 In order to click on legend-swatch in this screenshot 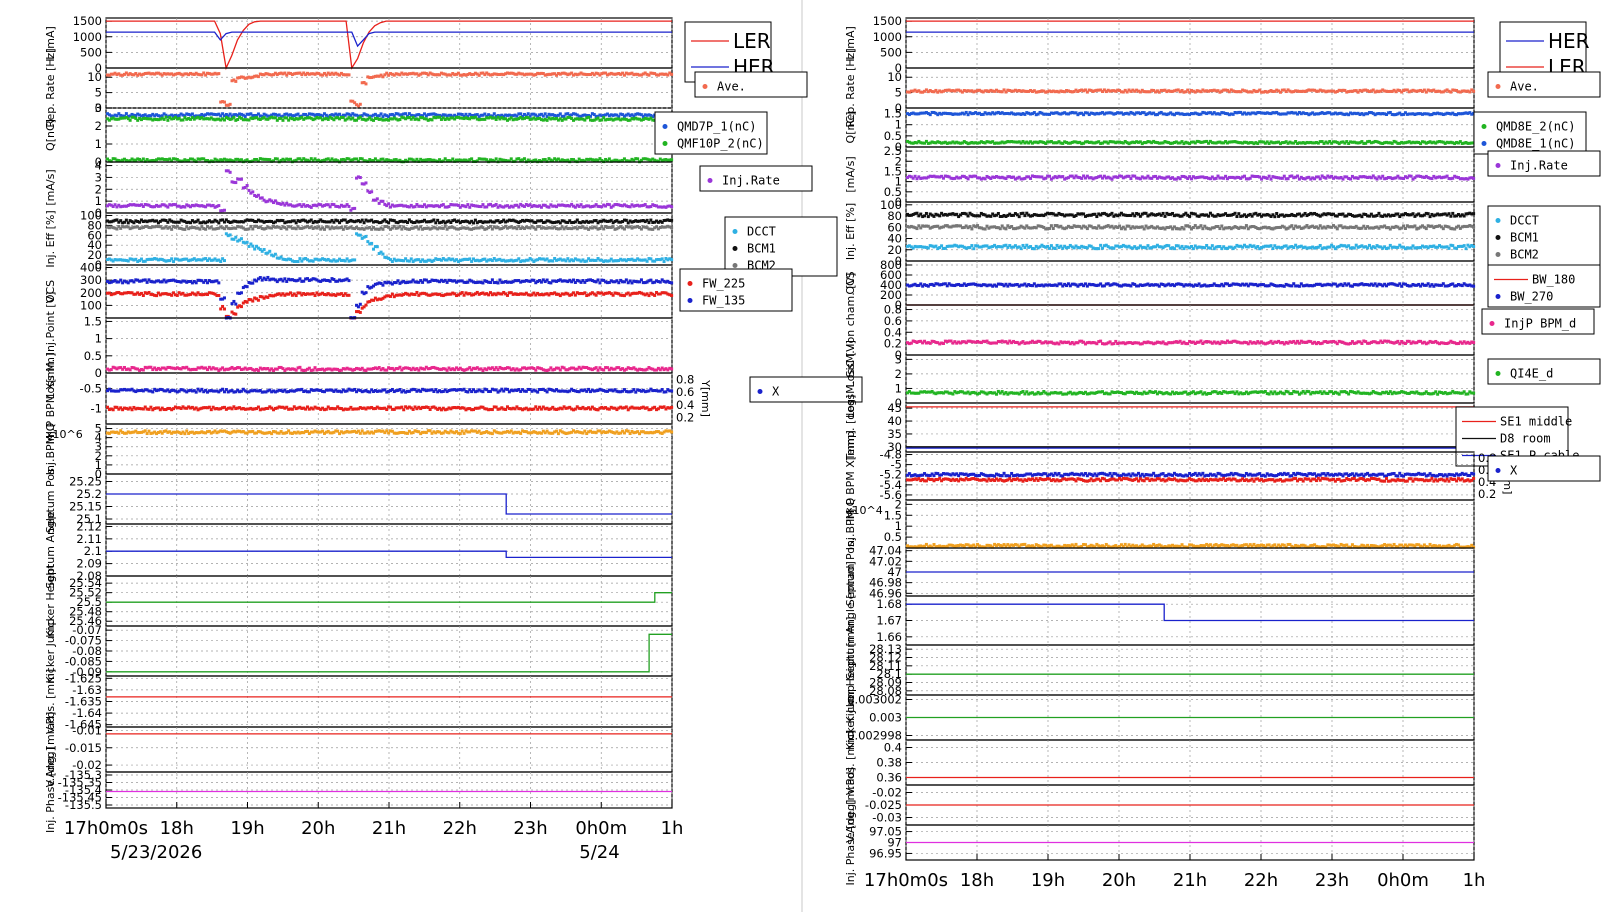, I will do `click(735, 231)`.